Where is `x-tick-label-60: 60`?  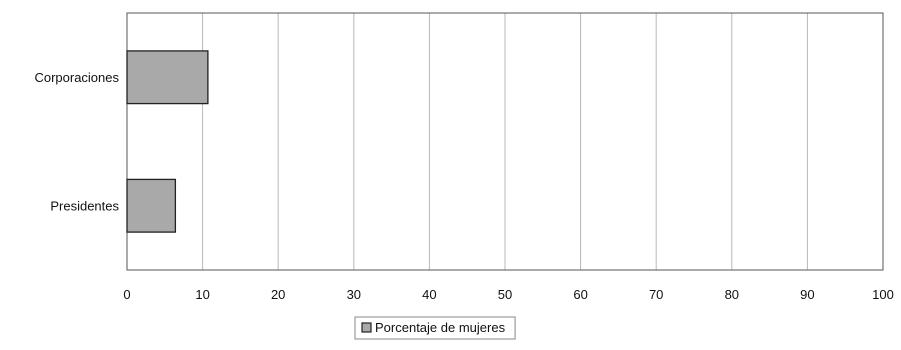
x-tick-label-60: 60 is located at coordinates (580, 294).